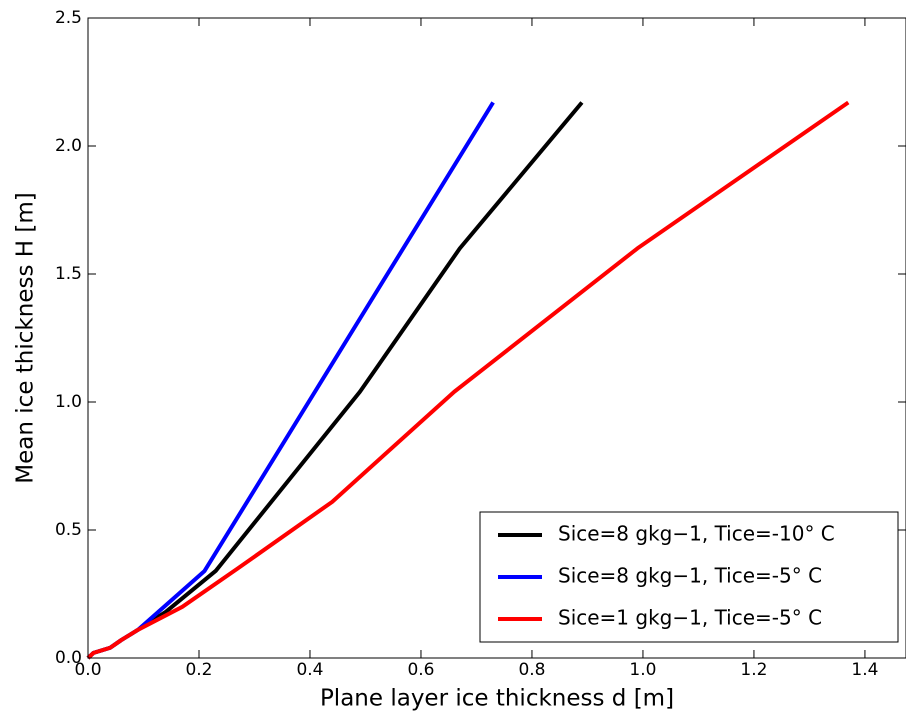 The width and height of the screenshot is (906, 718). I want to click on y-tick-label: 0.5, so click(68, 530).